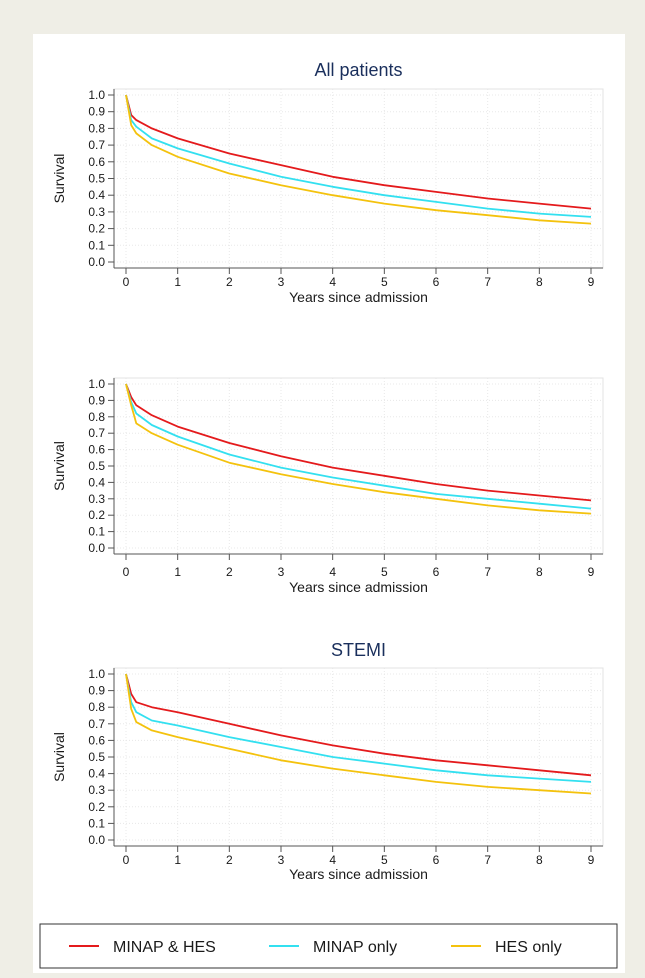 This screenshot has width=645, height=978. Describe the element at coordinates (164, 947) in the screenshot. I see `legend-label: MINAP & HES` at that location.